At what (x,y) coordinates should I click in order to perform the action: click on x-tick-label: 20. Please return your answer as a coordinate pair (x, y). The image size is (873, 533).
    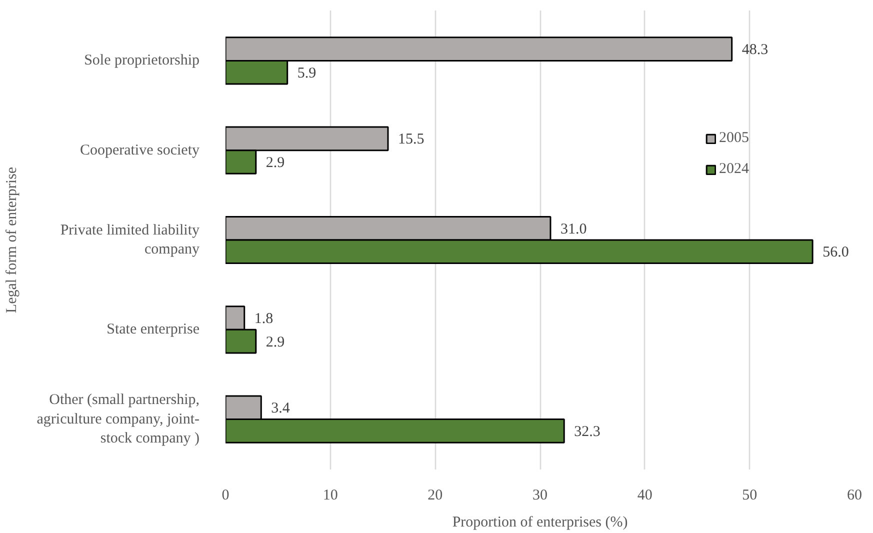
    Looking at the image, I should click on (435, 496).